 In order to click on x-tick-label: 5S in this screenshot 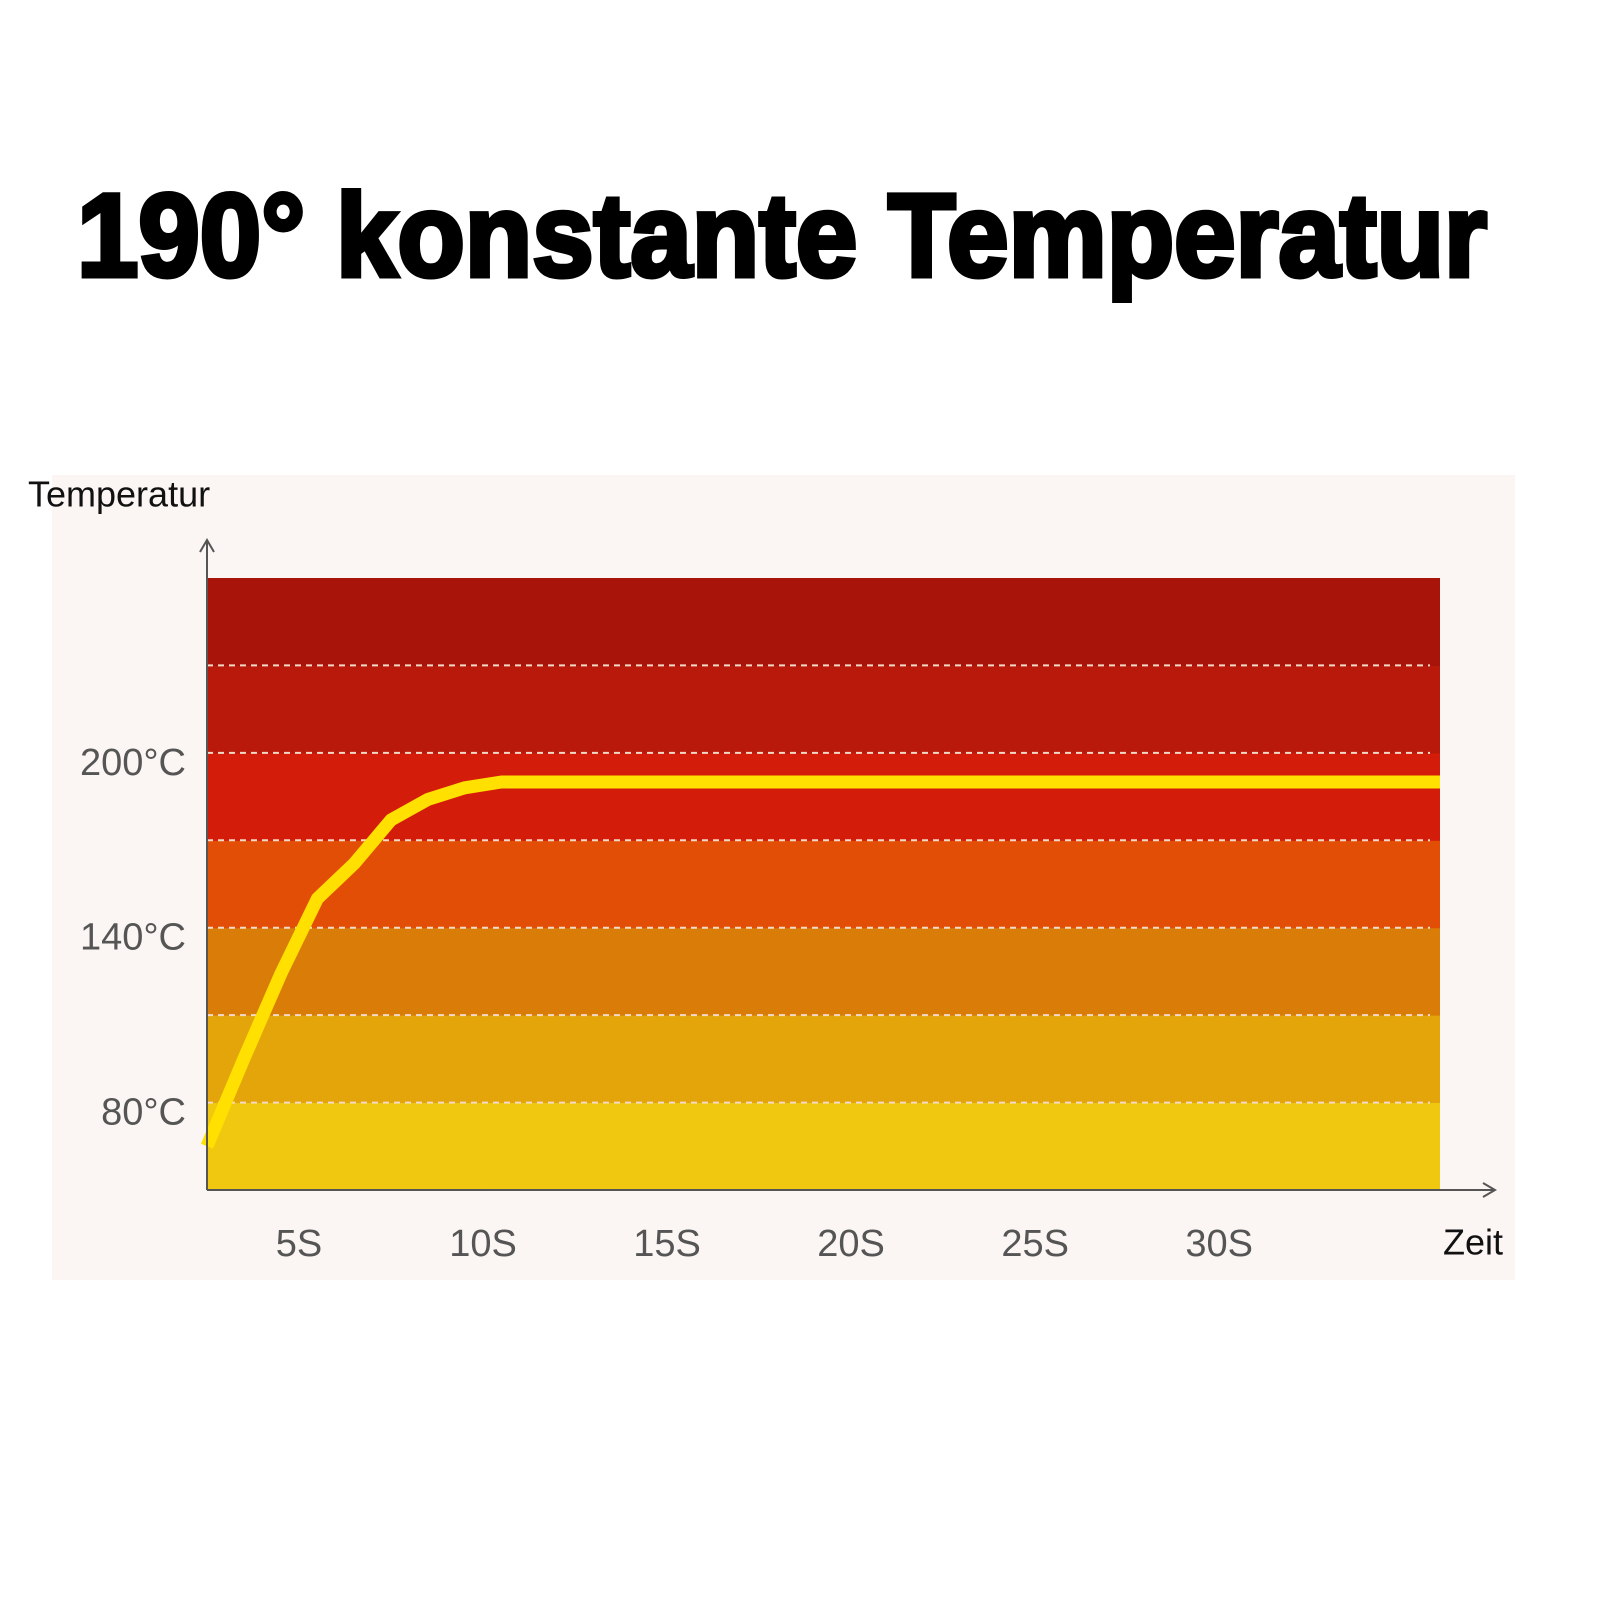, I will do `click(299, 1244)`.